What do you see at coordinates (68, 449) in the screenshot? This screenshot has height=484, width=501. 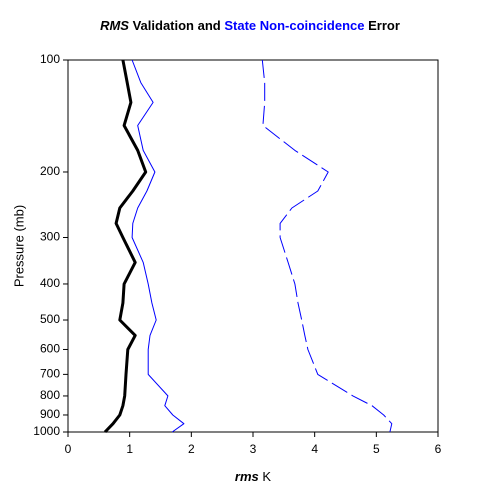 I see `x-tick-label: 0` at bounding box center [68, 449].